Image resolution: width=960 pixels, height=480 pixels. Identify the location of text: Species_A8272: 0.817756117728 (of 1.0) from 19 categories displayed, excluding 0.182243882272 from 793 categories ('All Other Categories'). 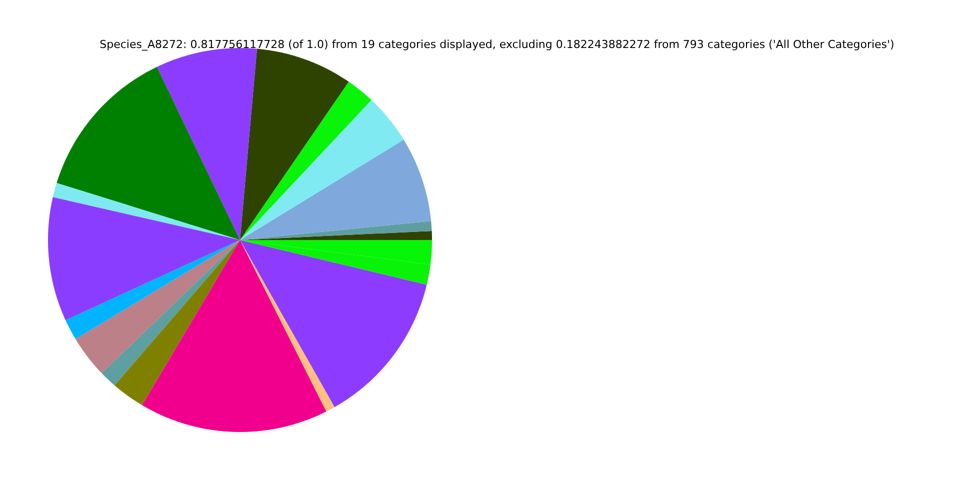
(497, 44).